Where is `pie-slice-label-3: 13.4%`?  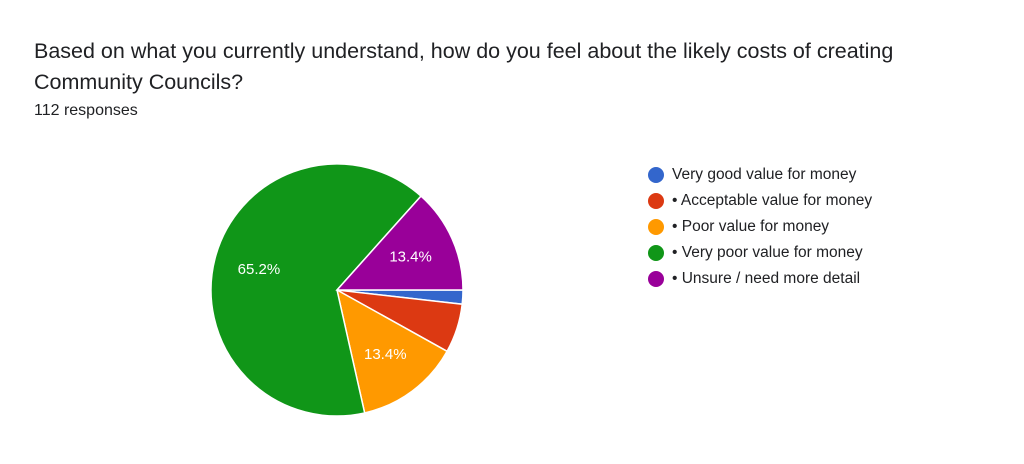 pie-slice-label-3: 13.4% is located at coordinates (385, 354).